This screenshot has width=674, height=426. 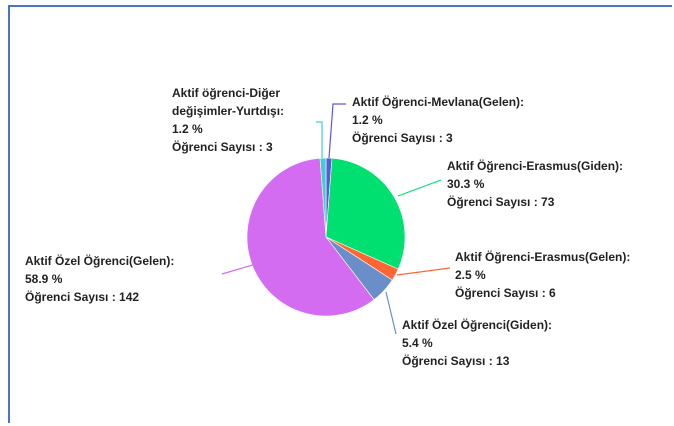 What do you see at coordinates (505, 293) in the screenshot?
I see `label-count: Öğrenci Sayısı : 6` at bounding box center [505, 293].